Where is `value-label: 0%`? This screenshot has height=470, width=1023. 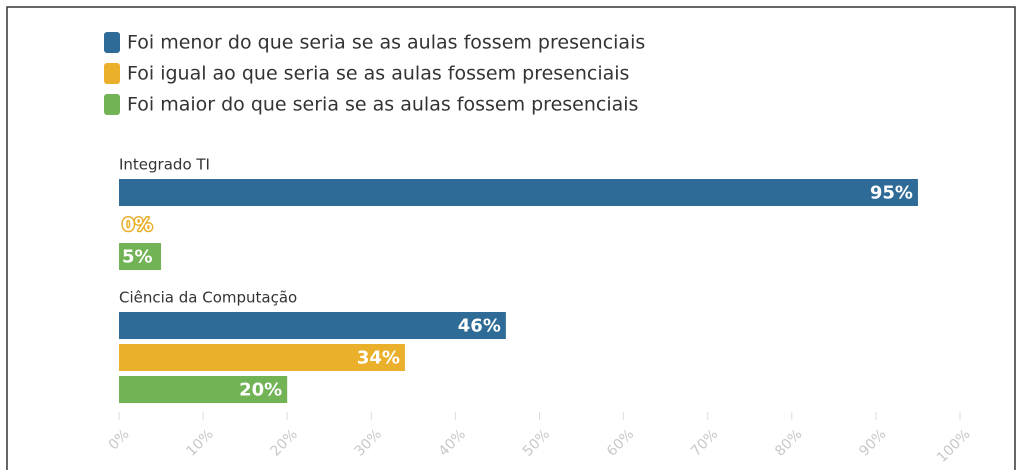 value-label: 0% is located at coordinates (137, 225).